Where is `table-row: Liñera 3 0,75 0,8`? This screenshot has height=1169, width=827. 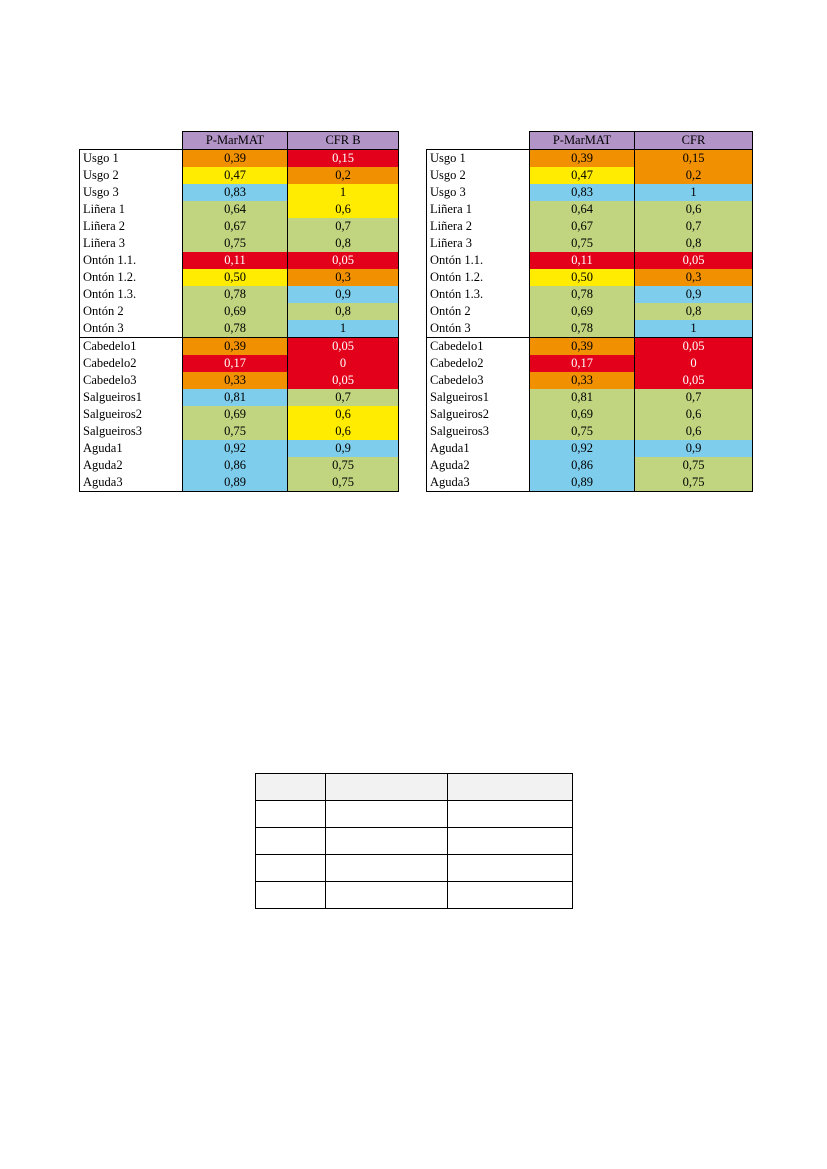 table-row: Liñera 3 0,75 0,8 is located at coordinates (589, 243).